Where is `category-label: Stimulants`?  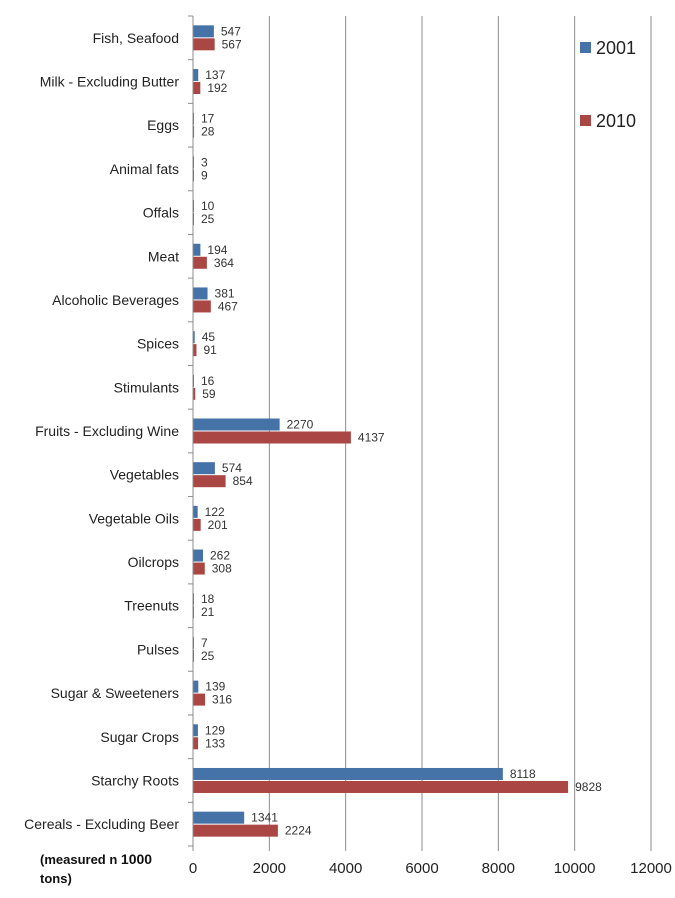 category-label: Stimulants is located at coordinates (146, 387).